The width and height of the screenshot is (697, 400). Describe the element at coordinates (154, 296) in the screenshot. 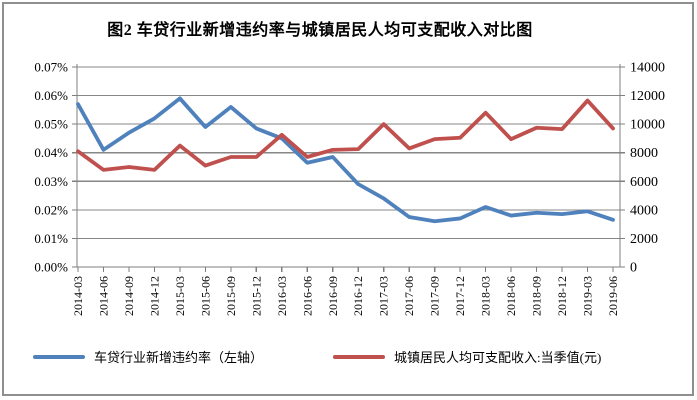

I see `x-axis-tick-label: 2014-12` at that location.